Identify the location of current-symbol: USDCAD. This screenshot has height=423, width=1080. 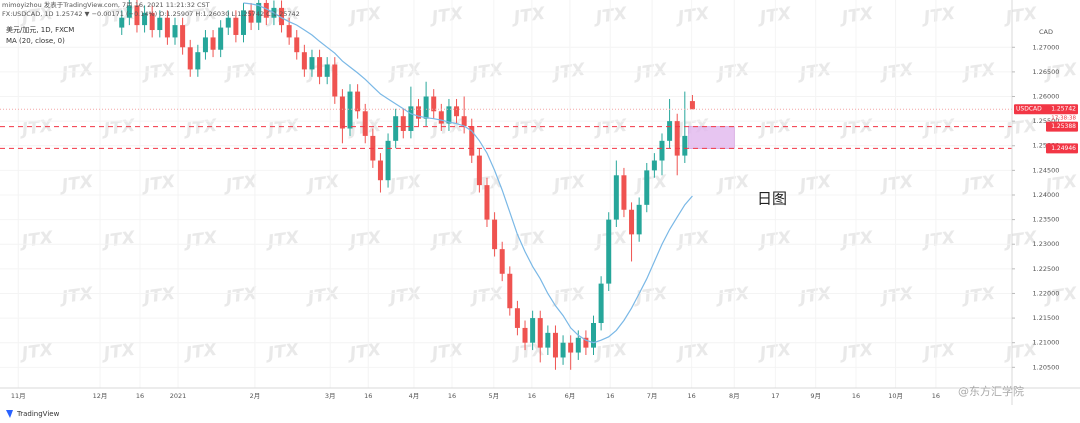
(1029, 109).